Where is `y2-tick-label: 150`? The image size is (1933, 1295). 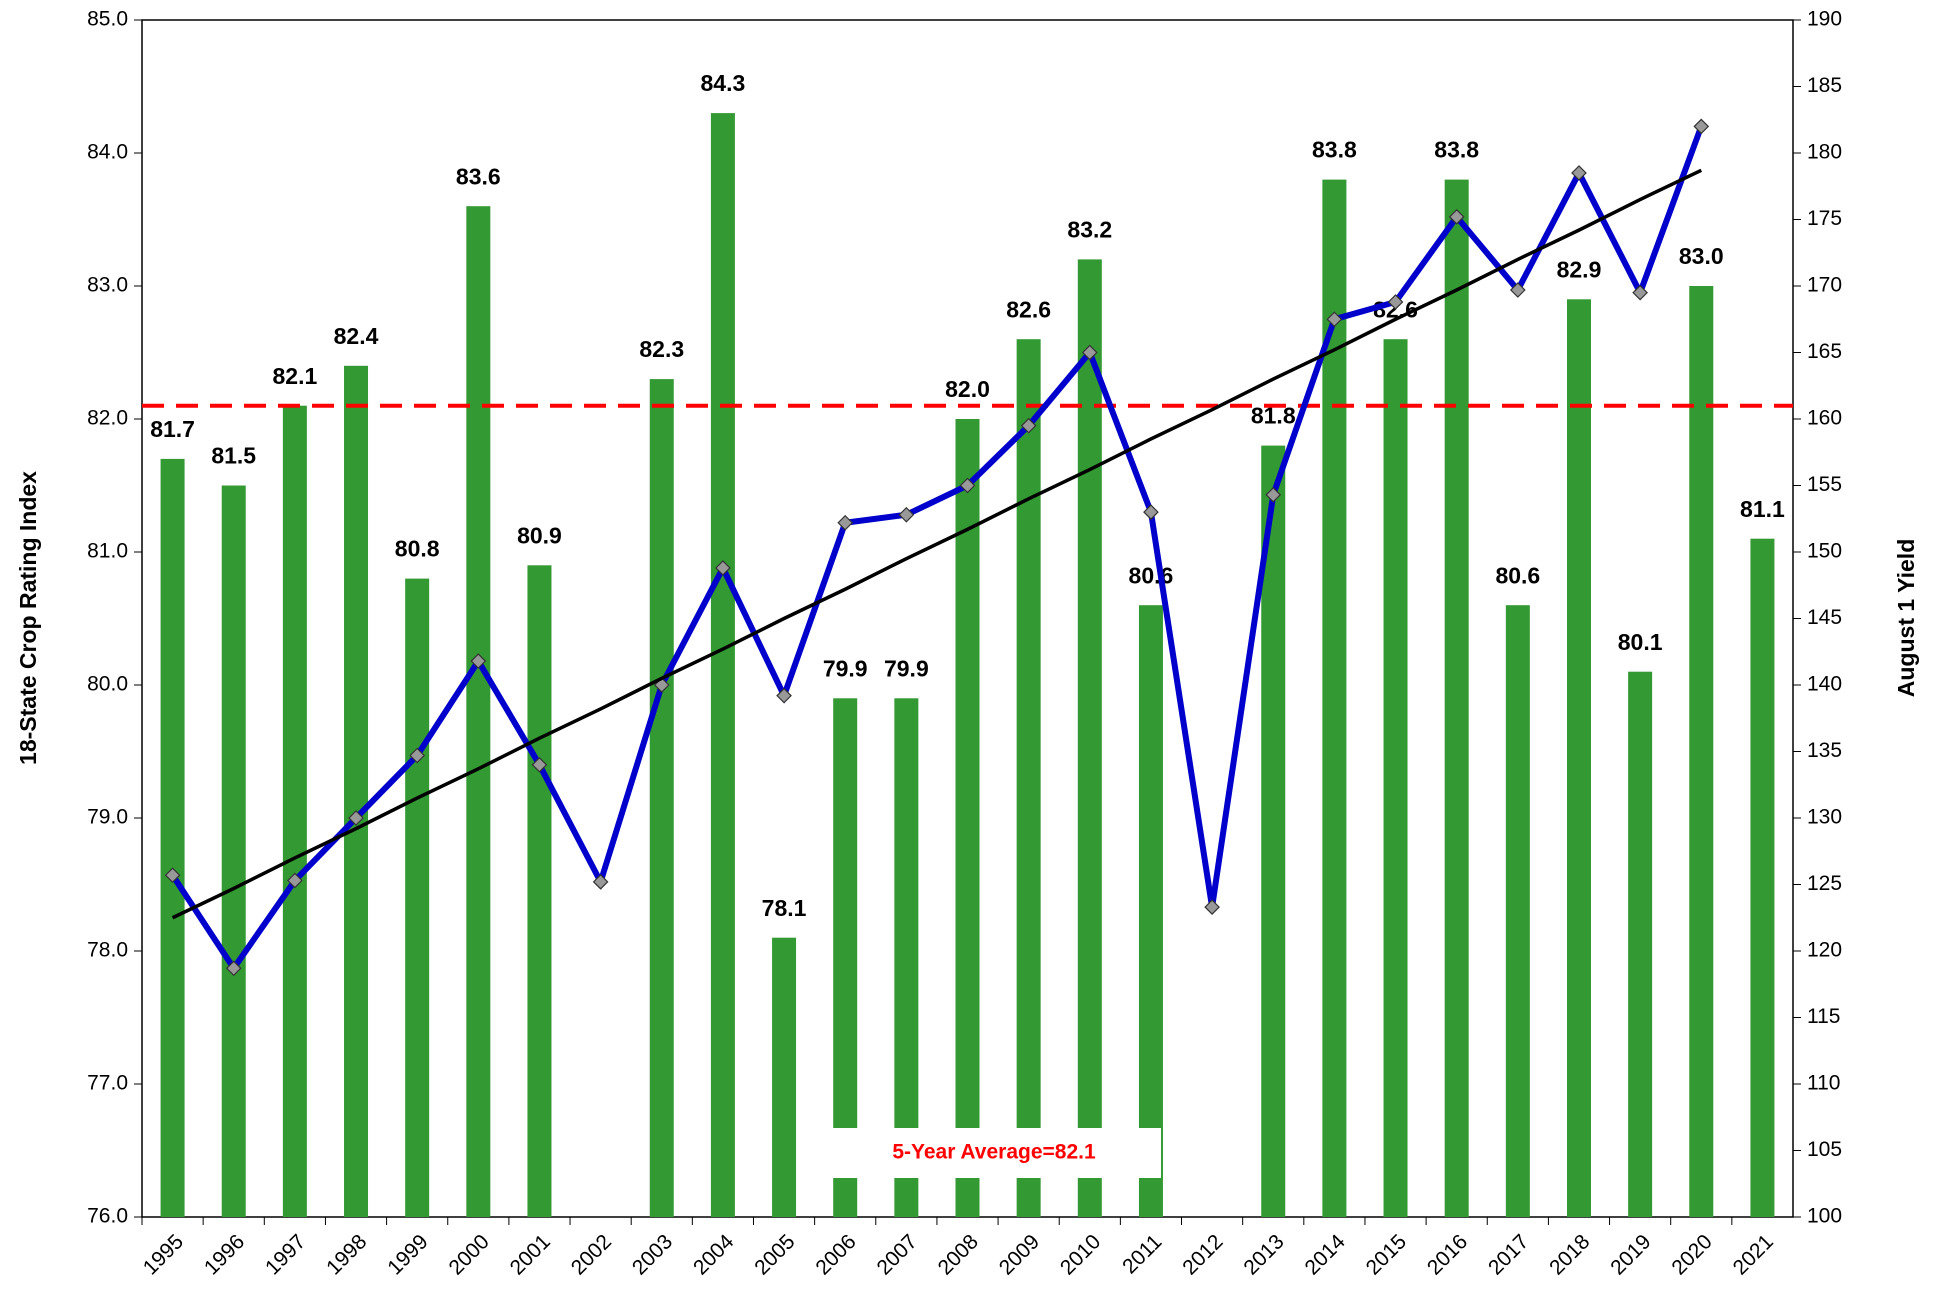 y2-tick-label: 150 is located at coordinates (1824, 551).